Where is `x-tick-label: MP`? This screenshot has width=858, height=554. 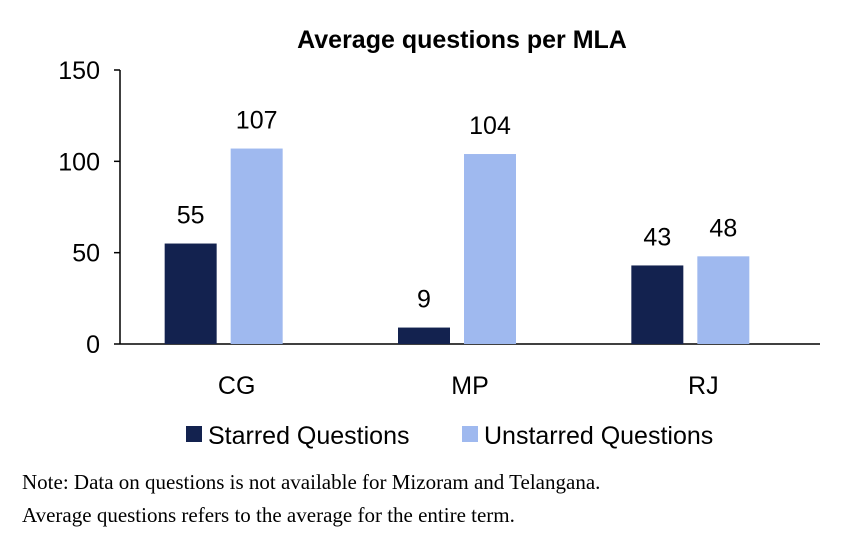
x-tick-label: MP is located at coordinates (470, 386).